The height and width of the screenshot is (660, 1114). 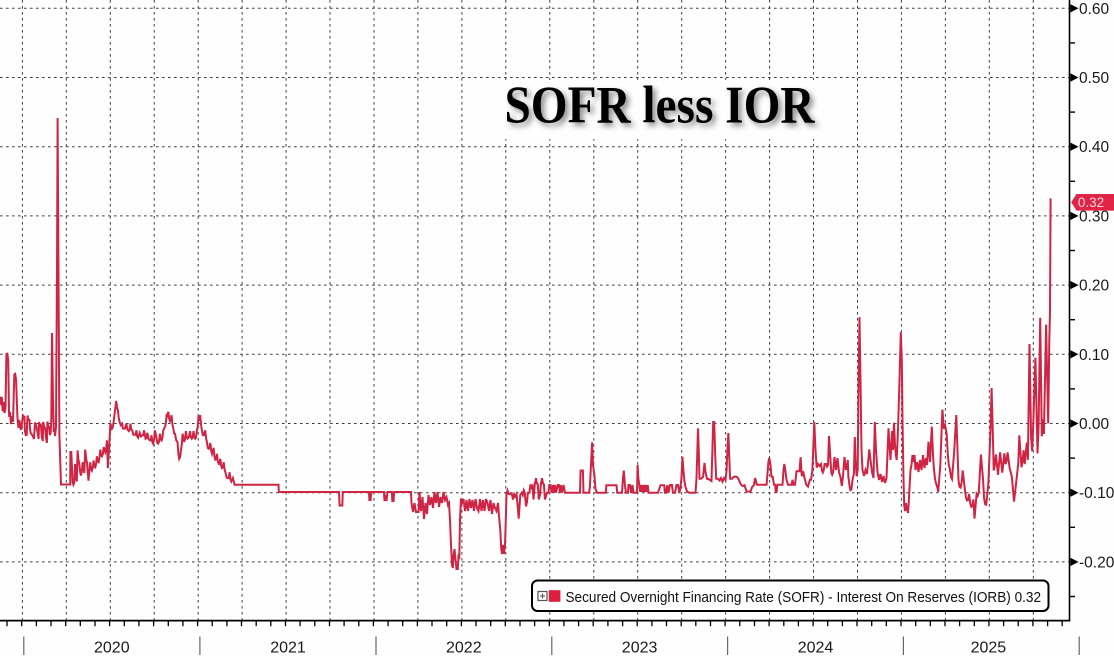 I want to click on svg-text: 0.50, so click(x=1094, y=78).